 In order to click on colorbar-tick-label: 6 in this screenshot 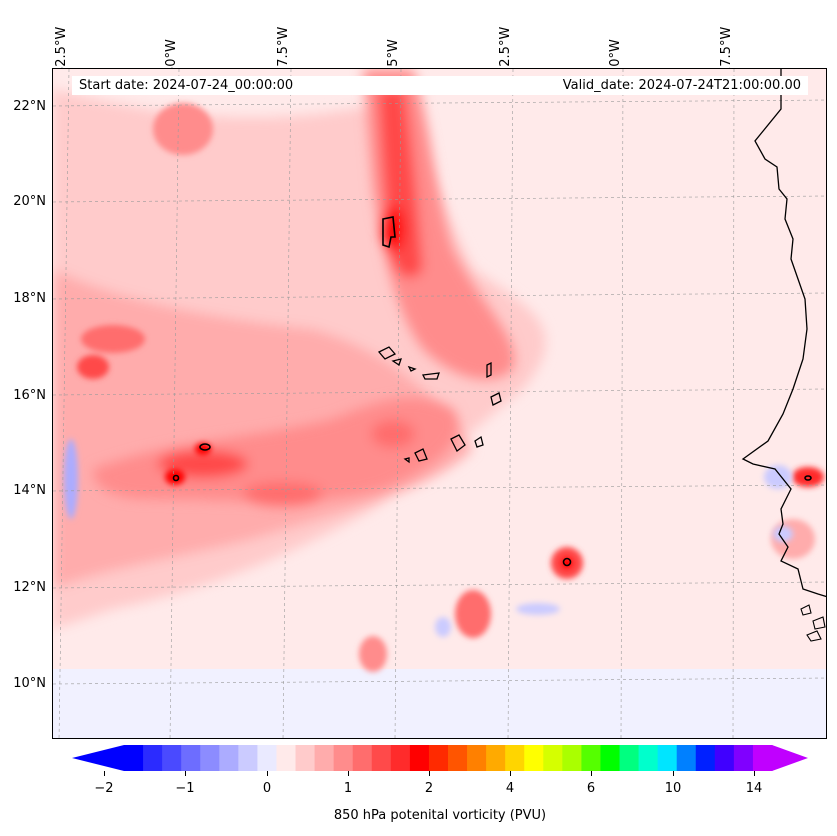, I will do `click(591, 788)`.